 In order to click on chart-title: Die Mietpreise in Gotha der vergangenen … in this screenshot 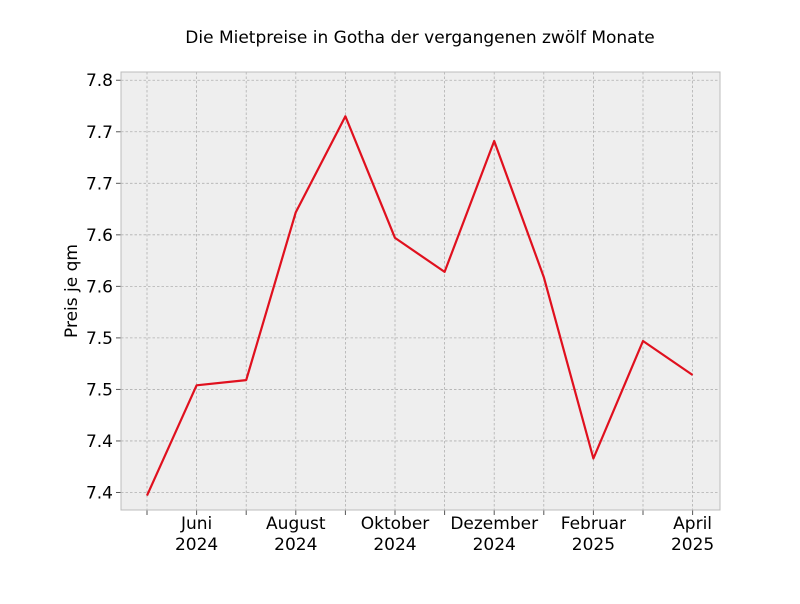, I will do `click(419, 38)`.